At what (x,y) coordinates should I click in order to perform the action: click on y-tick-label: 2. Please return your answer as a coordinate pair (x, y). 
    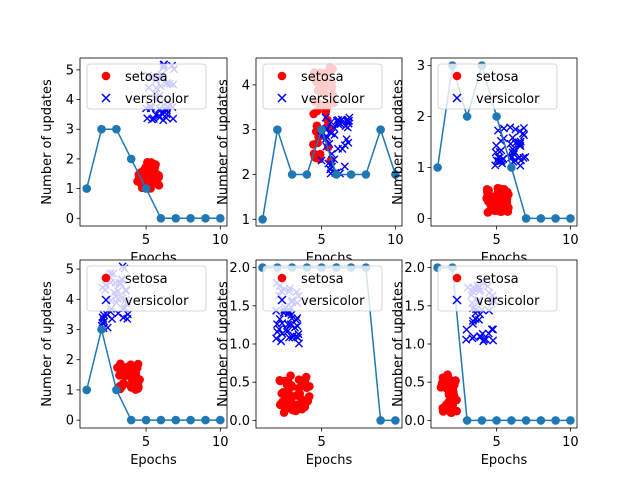
    Looking at the image, I should click on (70, 159).